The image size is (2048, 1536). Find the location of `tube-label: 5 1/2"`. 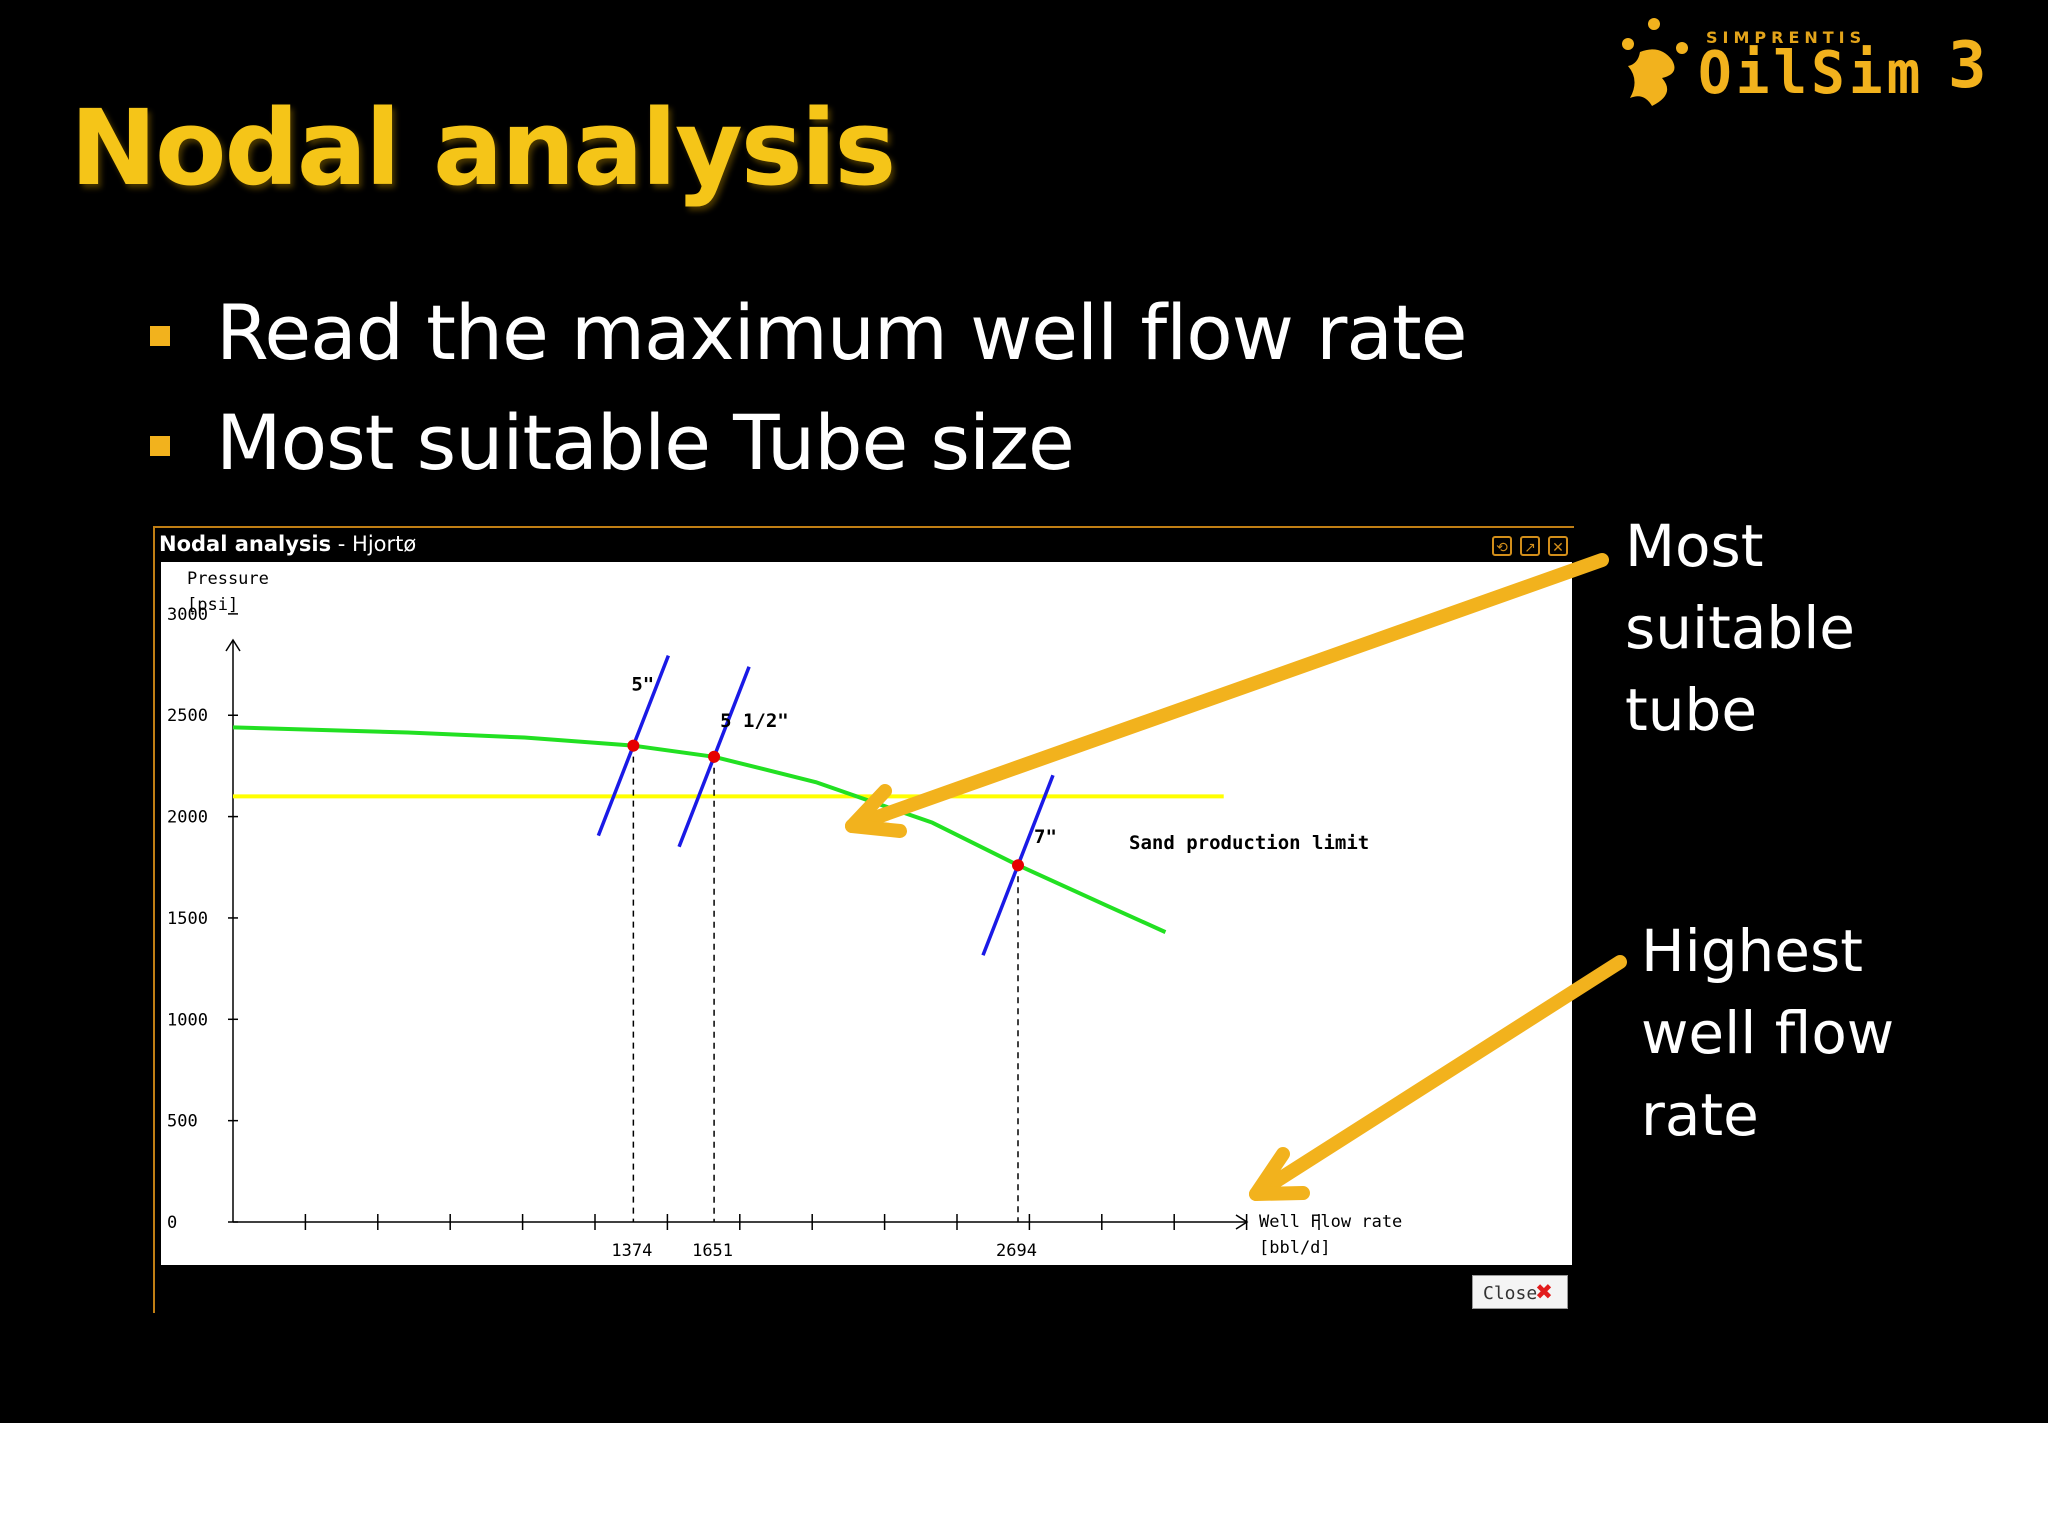

tube-label: 5 1/2" is located at coordinates (754, 721).